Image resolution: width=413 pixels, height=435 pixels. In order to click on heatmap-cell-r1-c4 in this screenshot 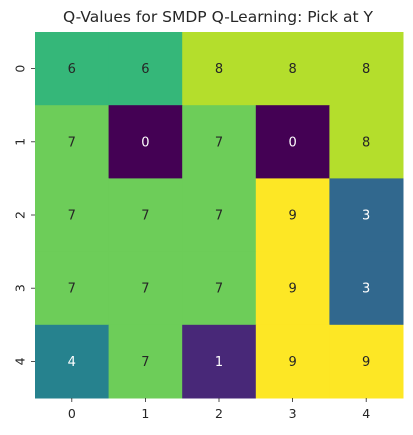, I will do `click(366, 142)`.